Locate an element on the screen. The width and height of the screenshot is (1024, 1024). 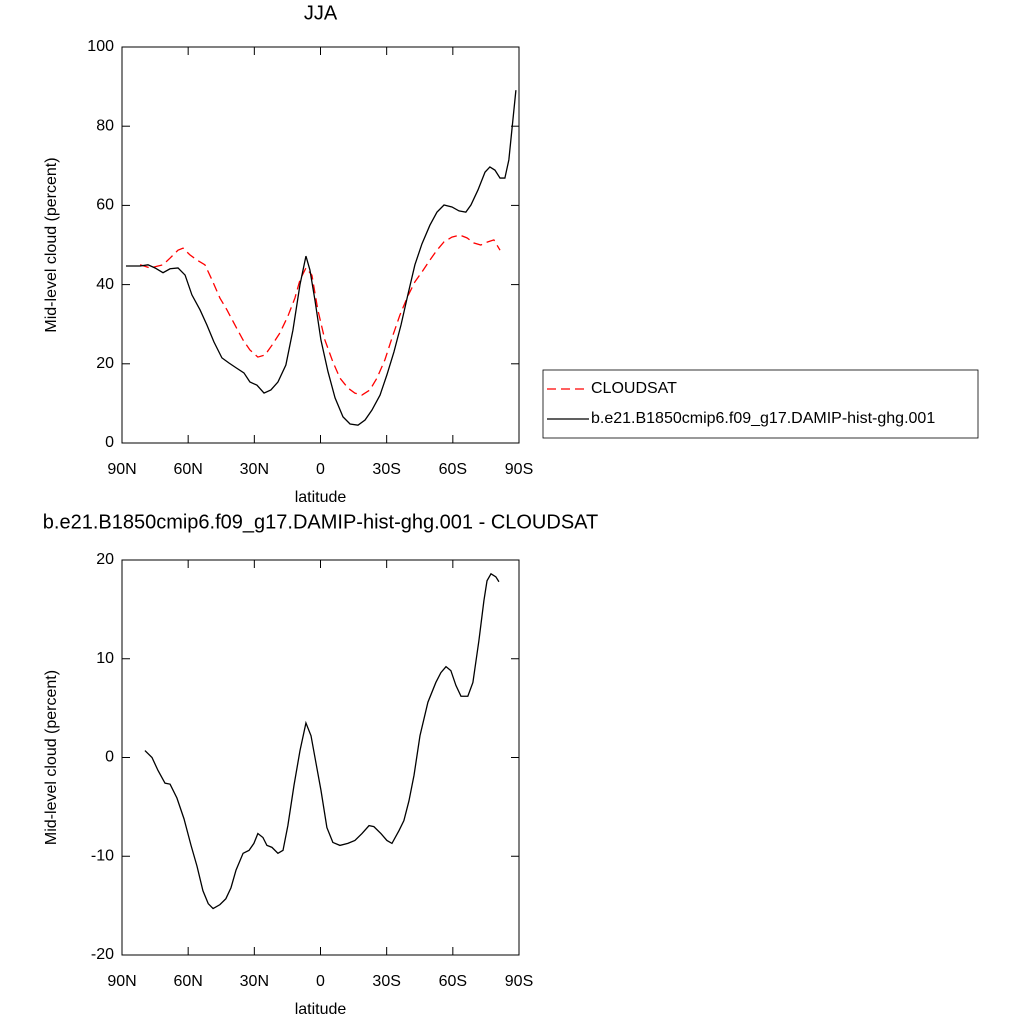
y-tick-label: 60 is located at coordinates (105, 205).